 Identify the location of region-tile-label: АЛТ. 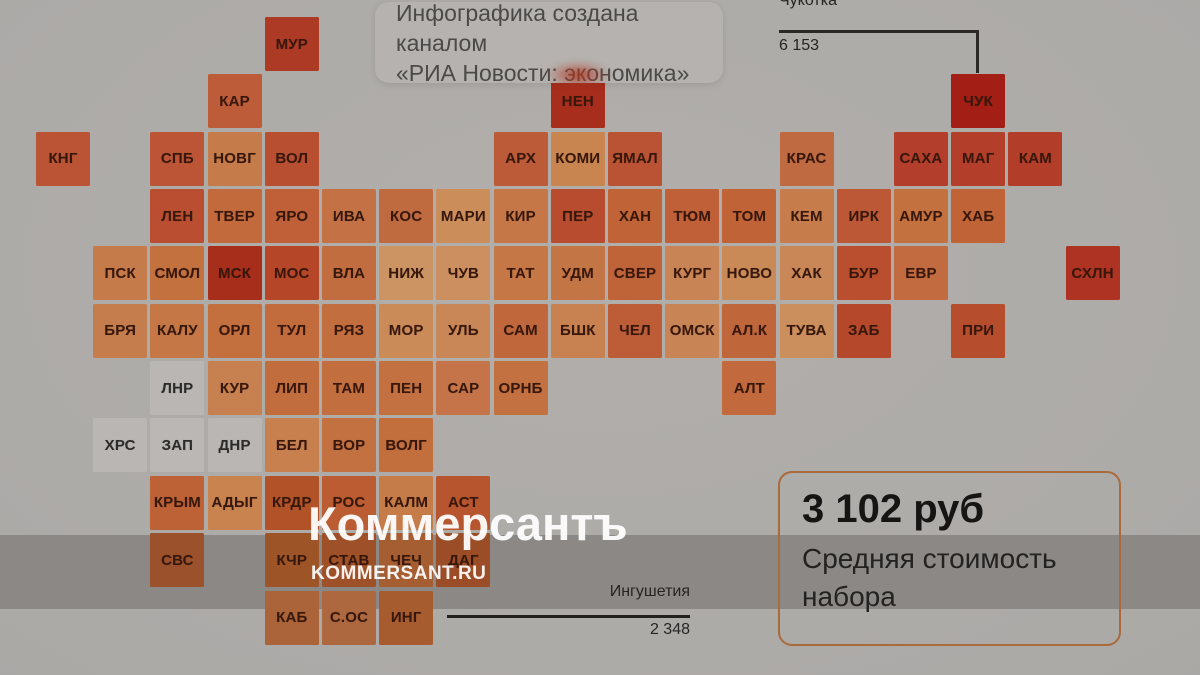
(749, 388).